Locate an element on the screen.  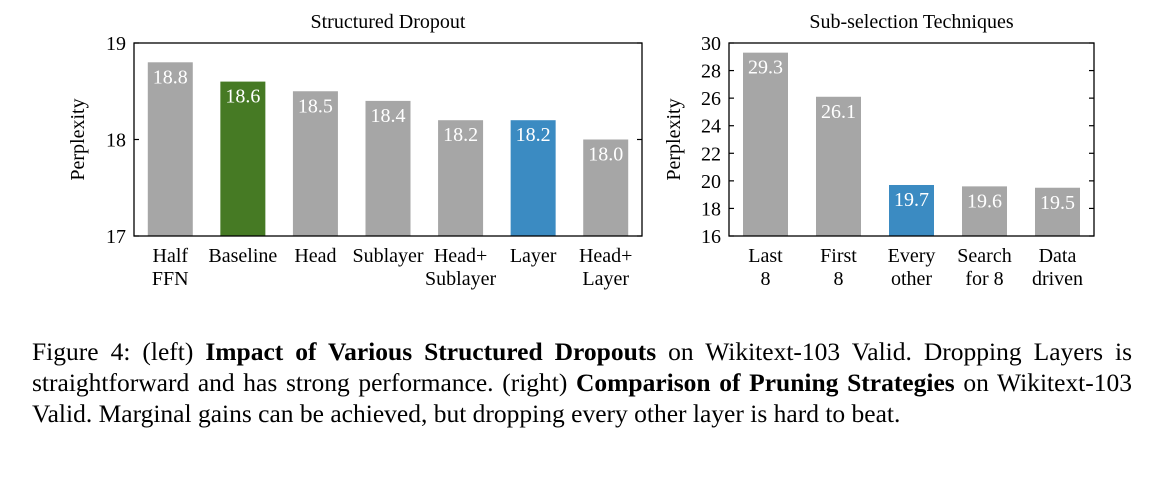
x-tick-label: Data is located at coordinates (1058, 256).